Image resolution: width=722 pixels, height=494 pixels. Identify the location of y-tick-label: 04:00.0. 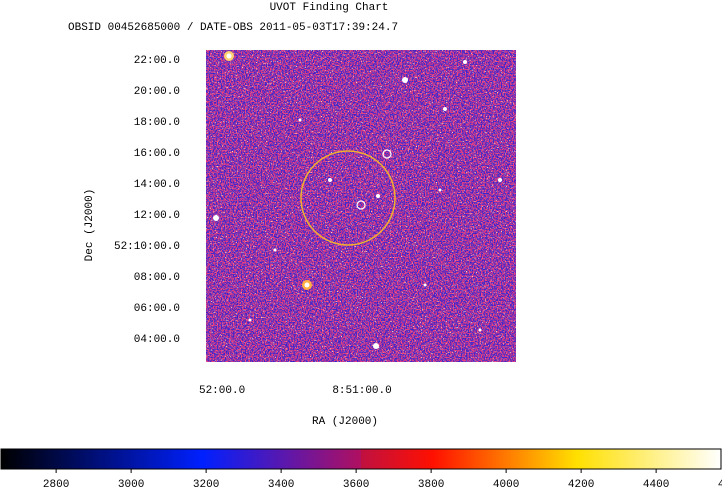
(157, 340).